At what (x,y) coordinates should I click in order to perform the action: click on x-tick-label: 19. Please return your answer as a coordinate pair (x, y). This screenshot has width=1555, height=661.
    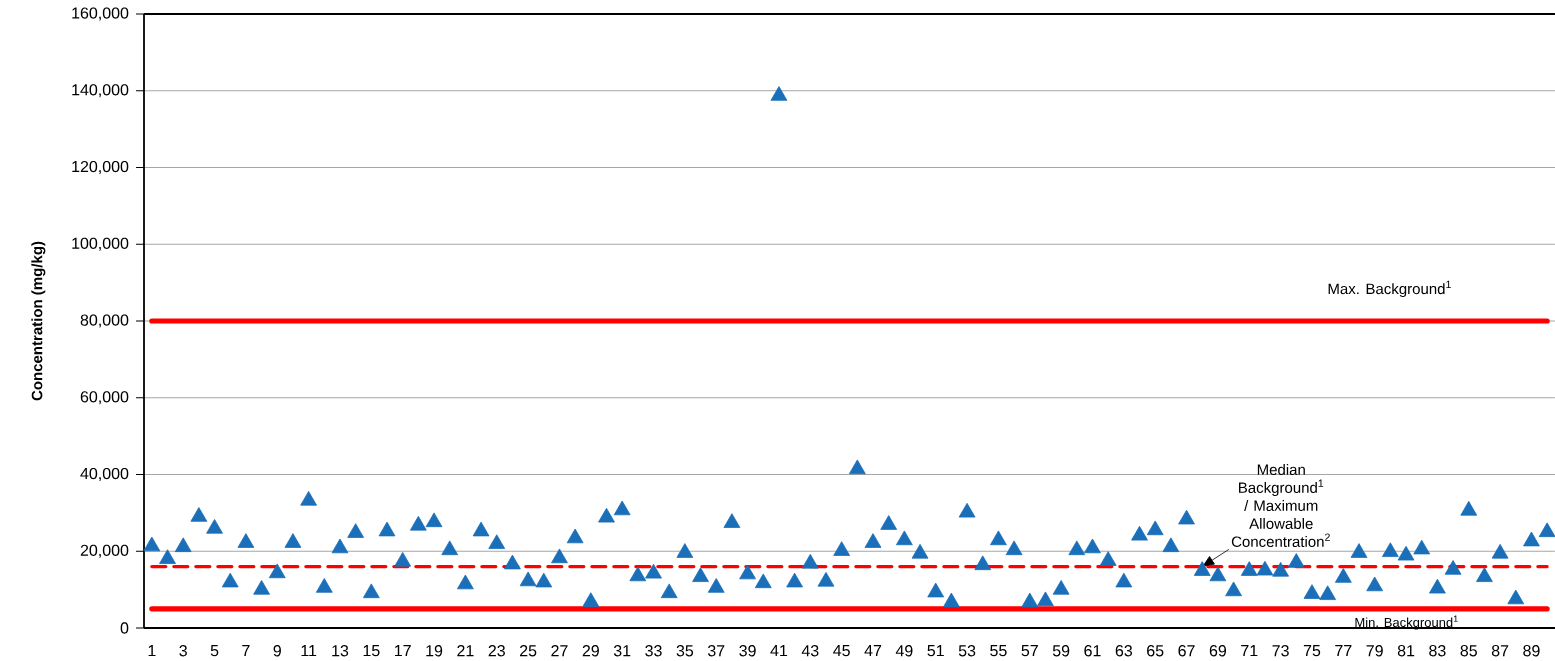
    Looking at the image, I should click on (434, 651).